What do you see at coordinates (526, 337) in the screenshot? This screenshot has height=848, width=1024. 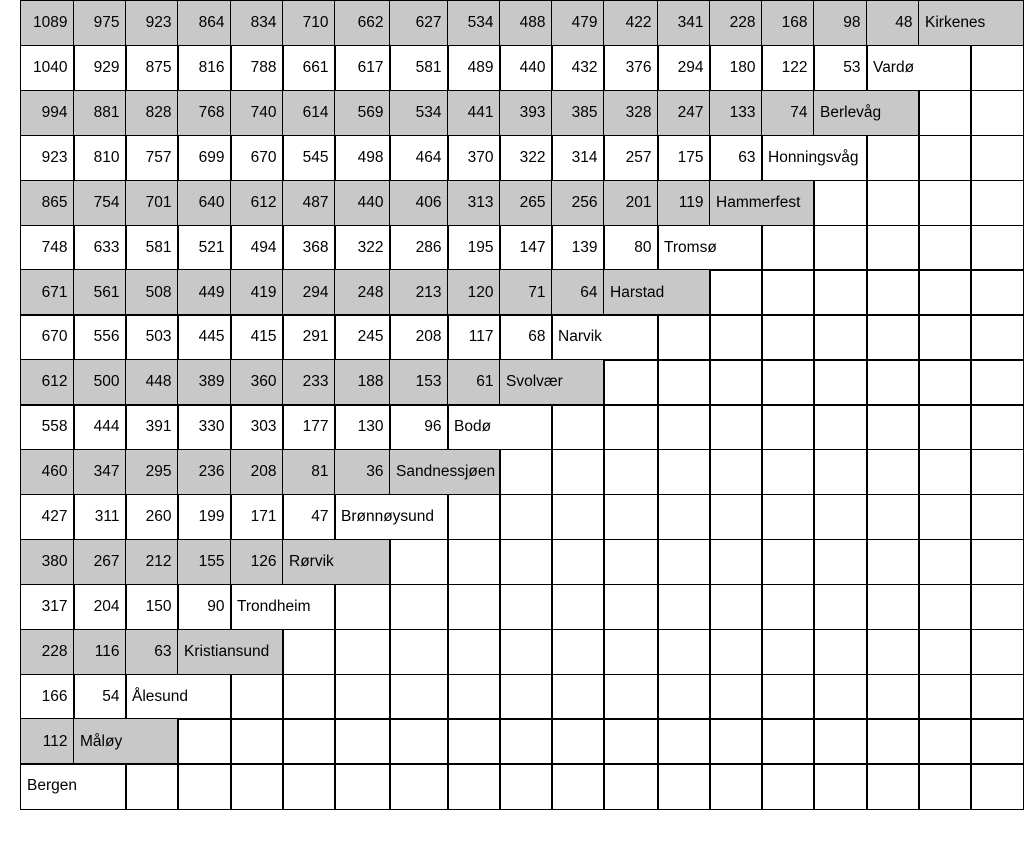 I see `distance-cell: 68` at bounding box center [526, 337].